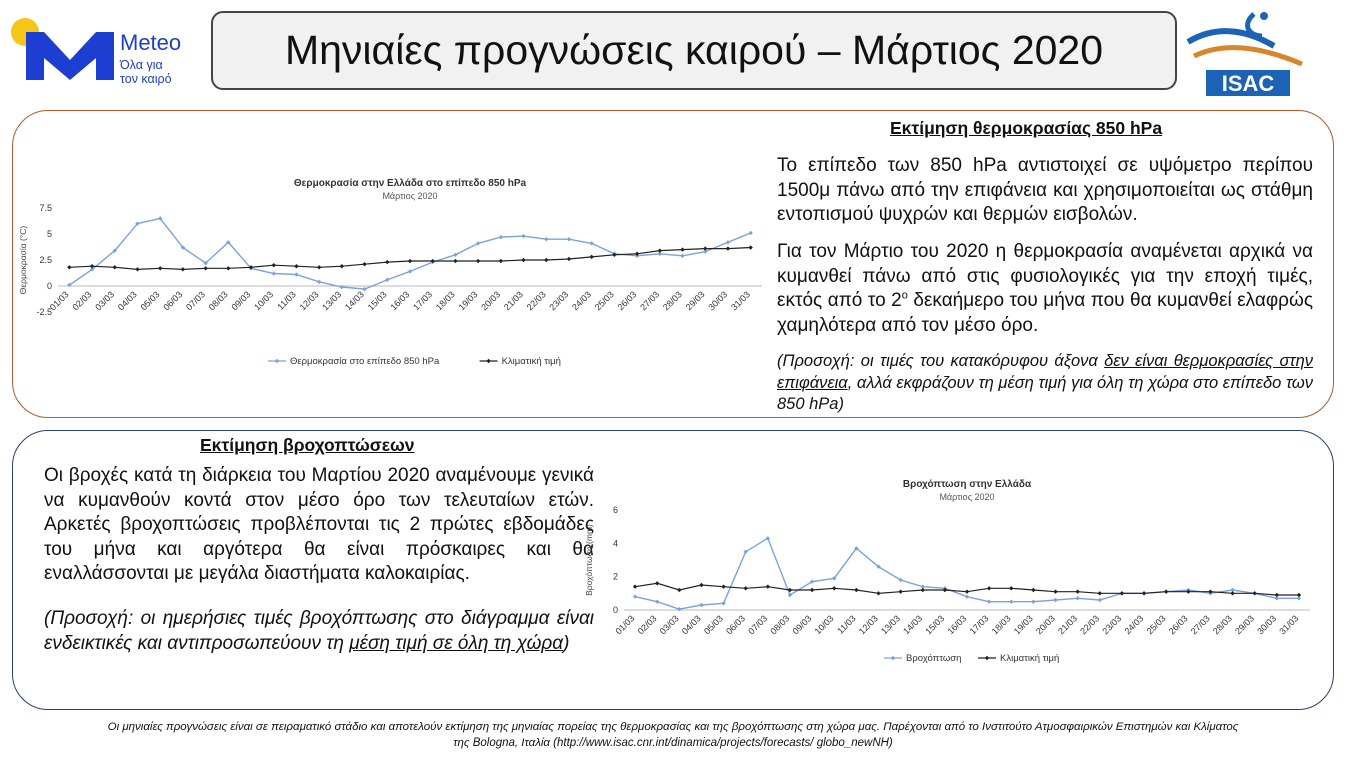 The height and width of the screenshot is (761, 1346). Describe the element at coordinates (195, 300) in the screenshot. I see `x-tick-label: 07/03` at that location.